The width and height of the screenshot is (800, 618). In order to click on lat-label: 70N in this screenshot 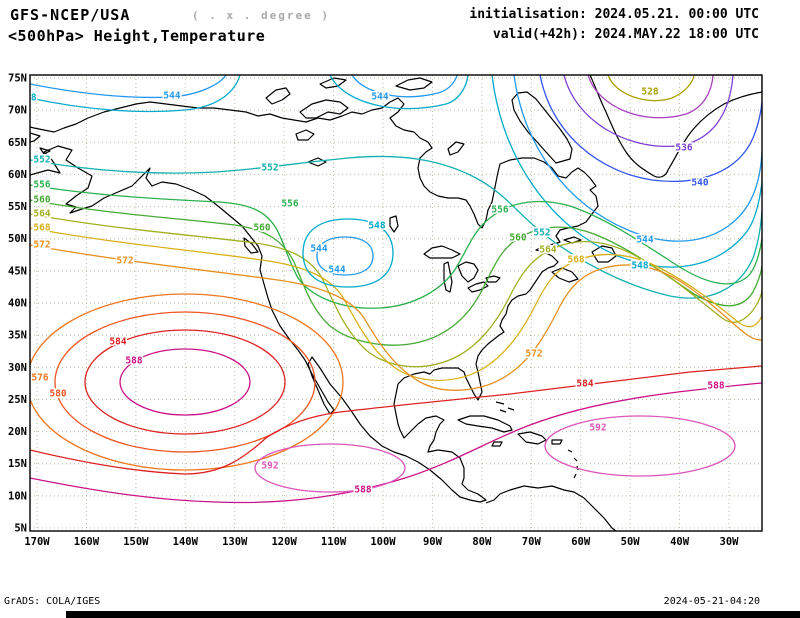, I will do `click(17, 111)`.